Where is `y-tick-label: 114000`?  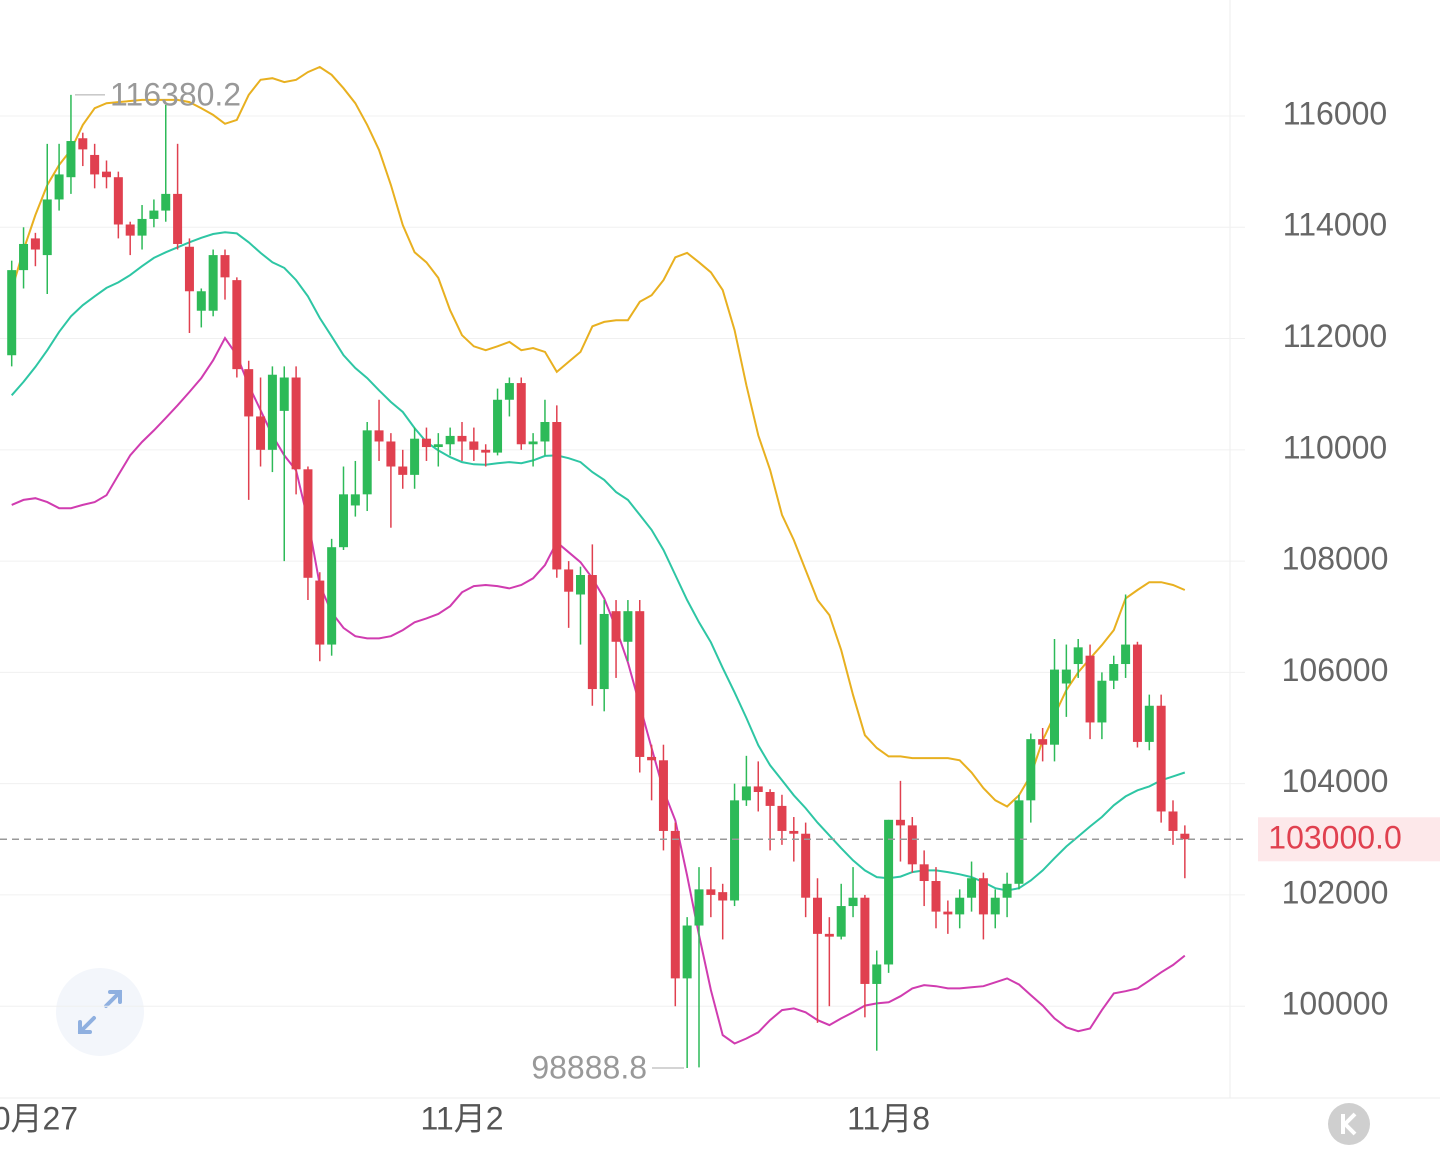
y-tick-label: 114000 is located at coordinates (1335, 225).